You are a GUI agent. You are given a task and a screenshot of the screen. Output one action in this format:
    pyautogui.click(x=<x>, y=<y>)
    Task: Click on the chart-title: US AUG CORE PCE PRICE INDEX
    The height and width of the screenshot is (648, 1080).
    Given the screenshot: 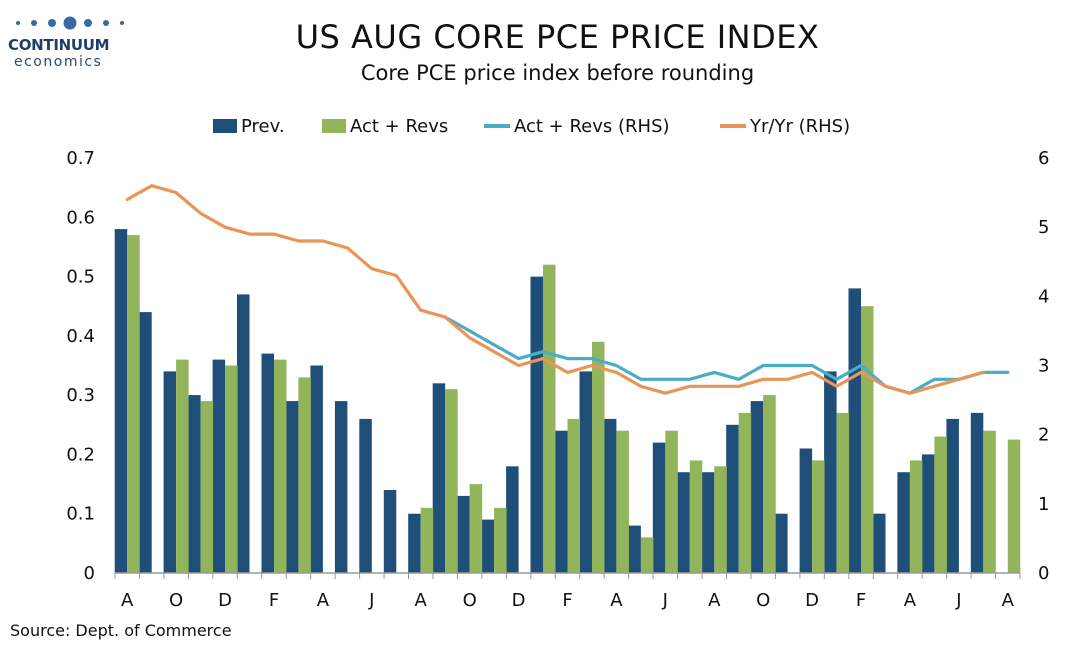 What is the action you would take?
    pyautogui.click(x=557, y=37)
    